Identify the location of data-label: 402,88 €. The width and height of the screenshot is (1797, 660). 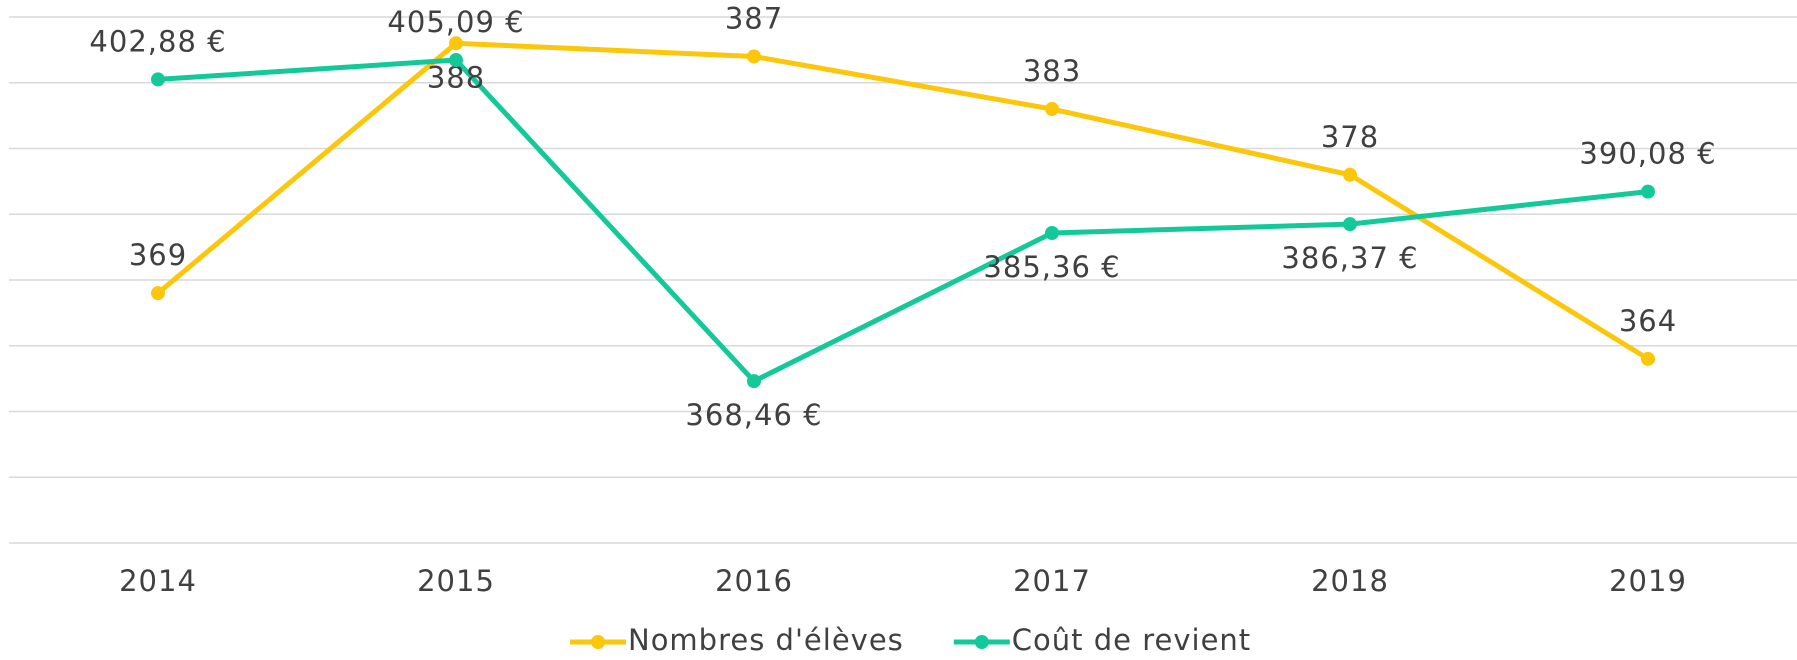
(157, 41).